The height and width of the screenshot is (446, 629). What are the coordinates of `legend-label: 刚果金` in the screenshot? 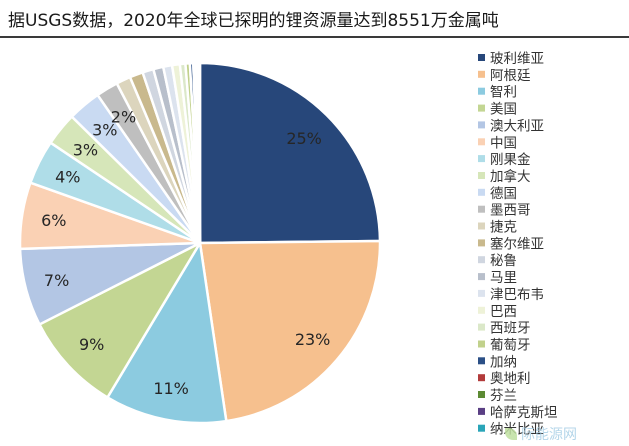 It's located at (510, 160).